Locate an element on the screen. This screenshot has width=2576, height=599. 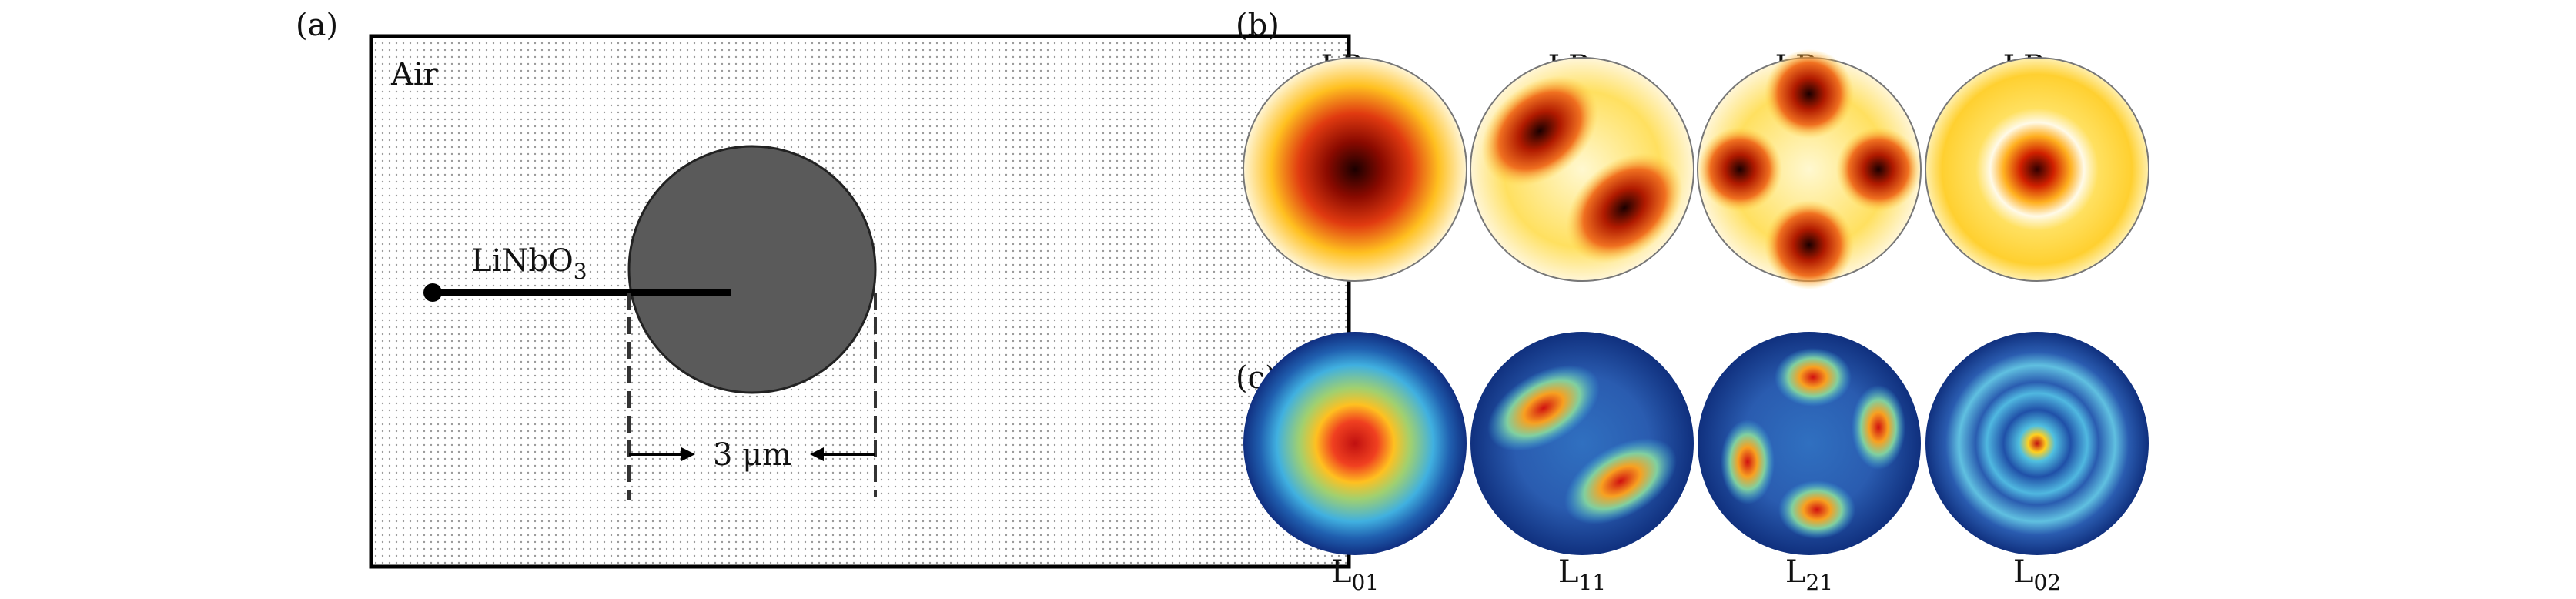
linbo3-label: LiNbO3 is located at coordinates (529, 263).